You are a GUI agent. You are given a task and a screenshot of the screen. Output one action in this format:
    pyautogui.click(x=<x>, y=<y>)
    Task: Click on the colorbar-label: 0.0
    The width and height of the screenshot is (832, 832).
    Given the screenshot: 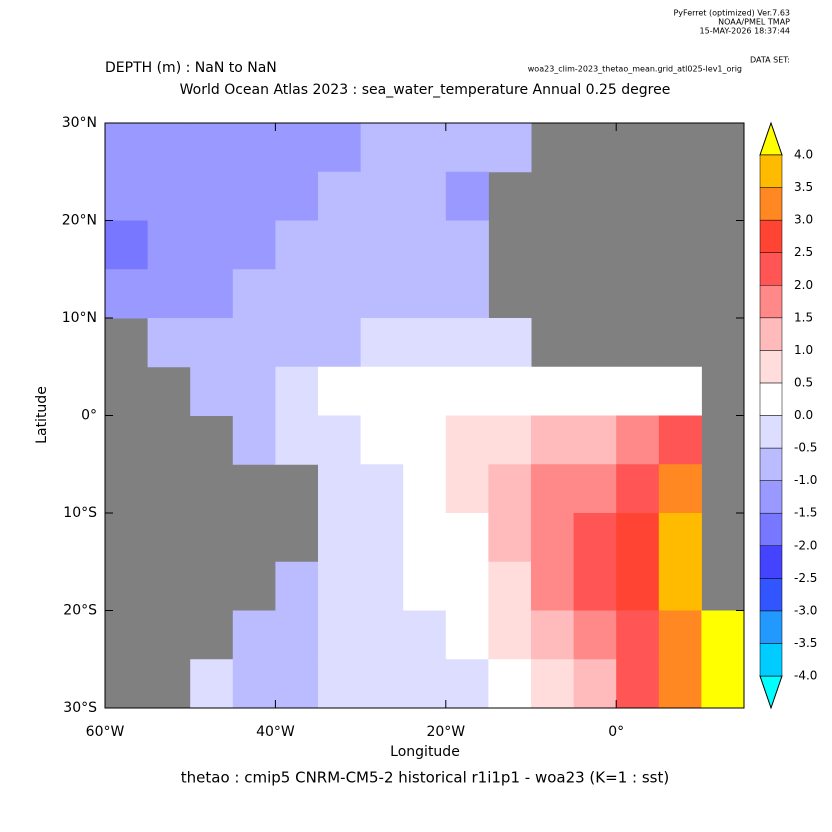 What is the action you would take?
    pyautogui.click(x=803, y=415)
    